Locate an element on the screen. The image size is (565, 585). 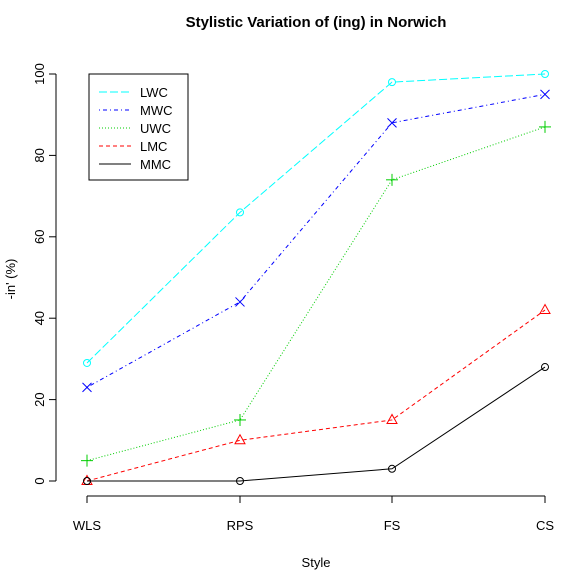
y-tick-label: 80 is located at coordinates (39, 155).